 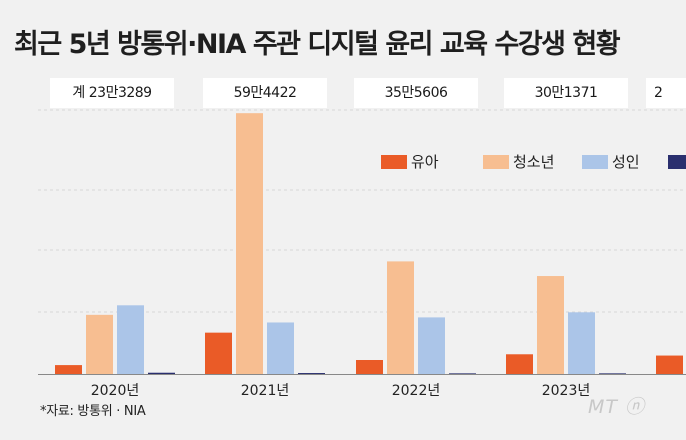 What do you see at coordinates (425, 162) in the screenshot?
I see `legend-label-0: 유아` at bounding box center [425, 162].